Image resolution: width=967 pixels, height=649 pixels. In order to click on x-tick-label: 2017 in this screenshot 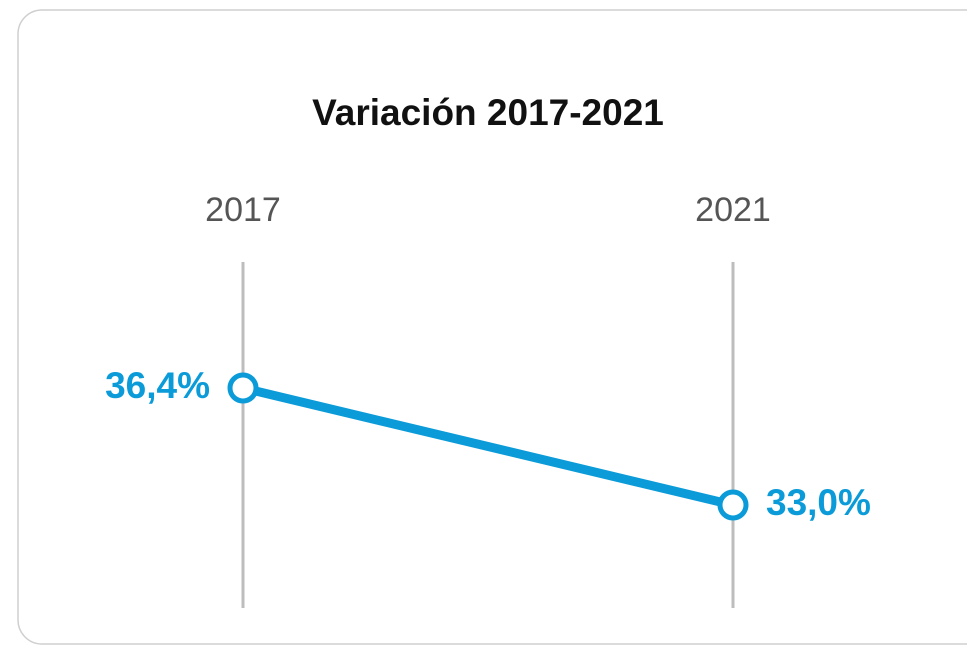, I will do `click(243, 210)`.